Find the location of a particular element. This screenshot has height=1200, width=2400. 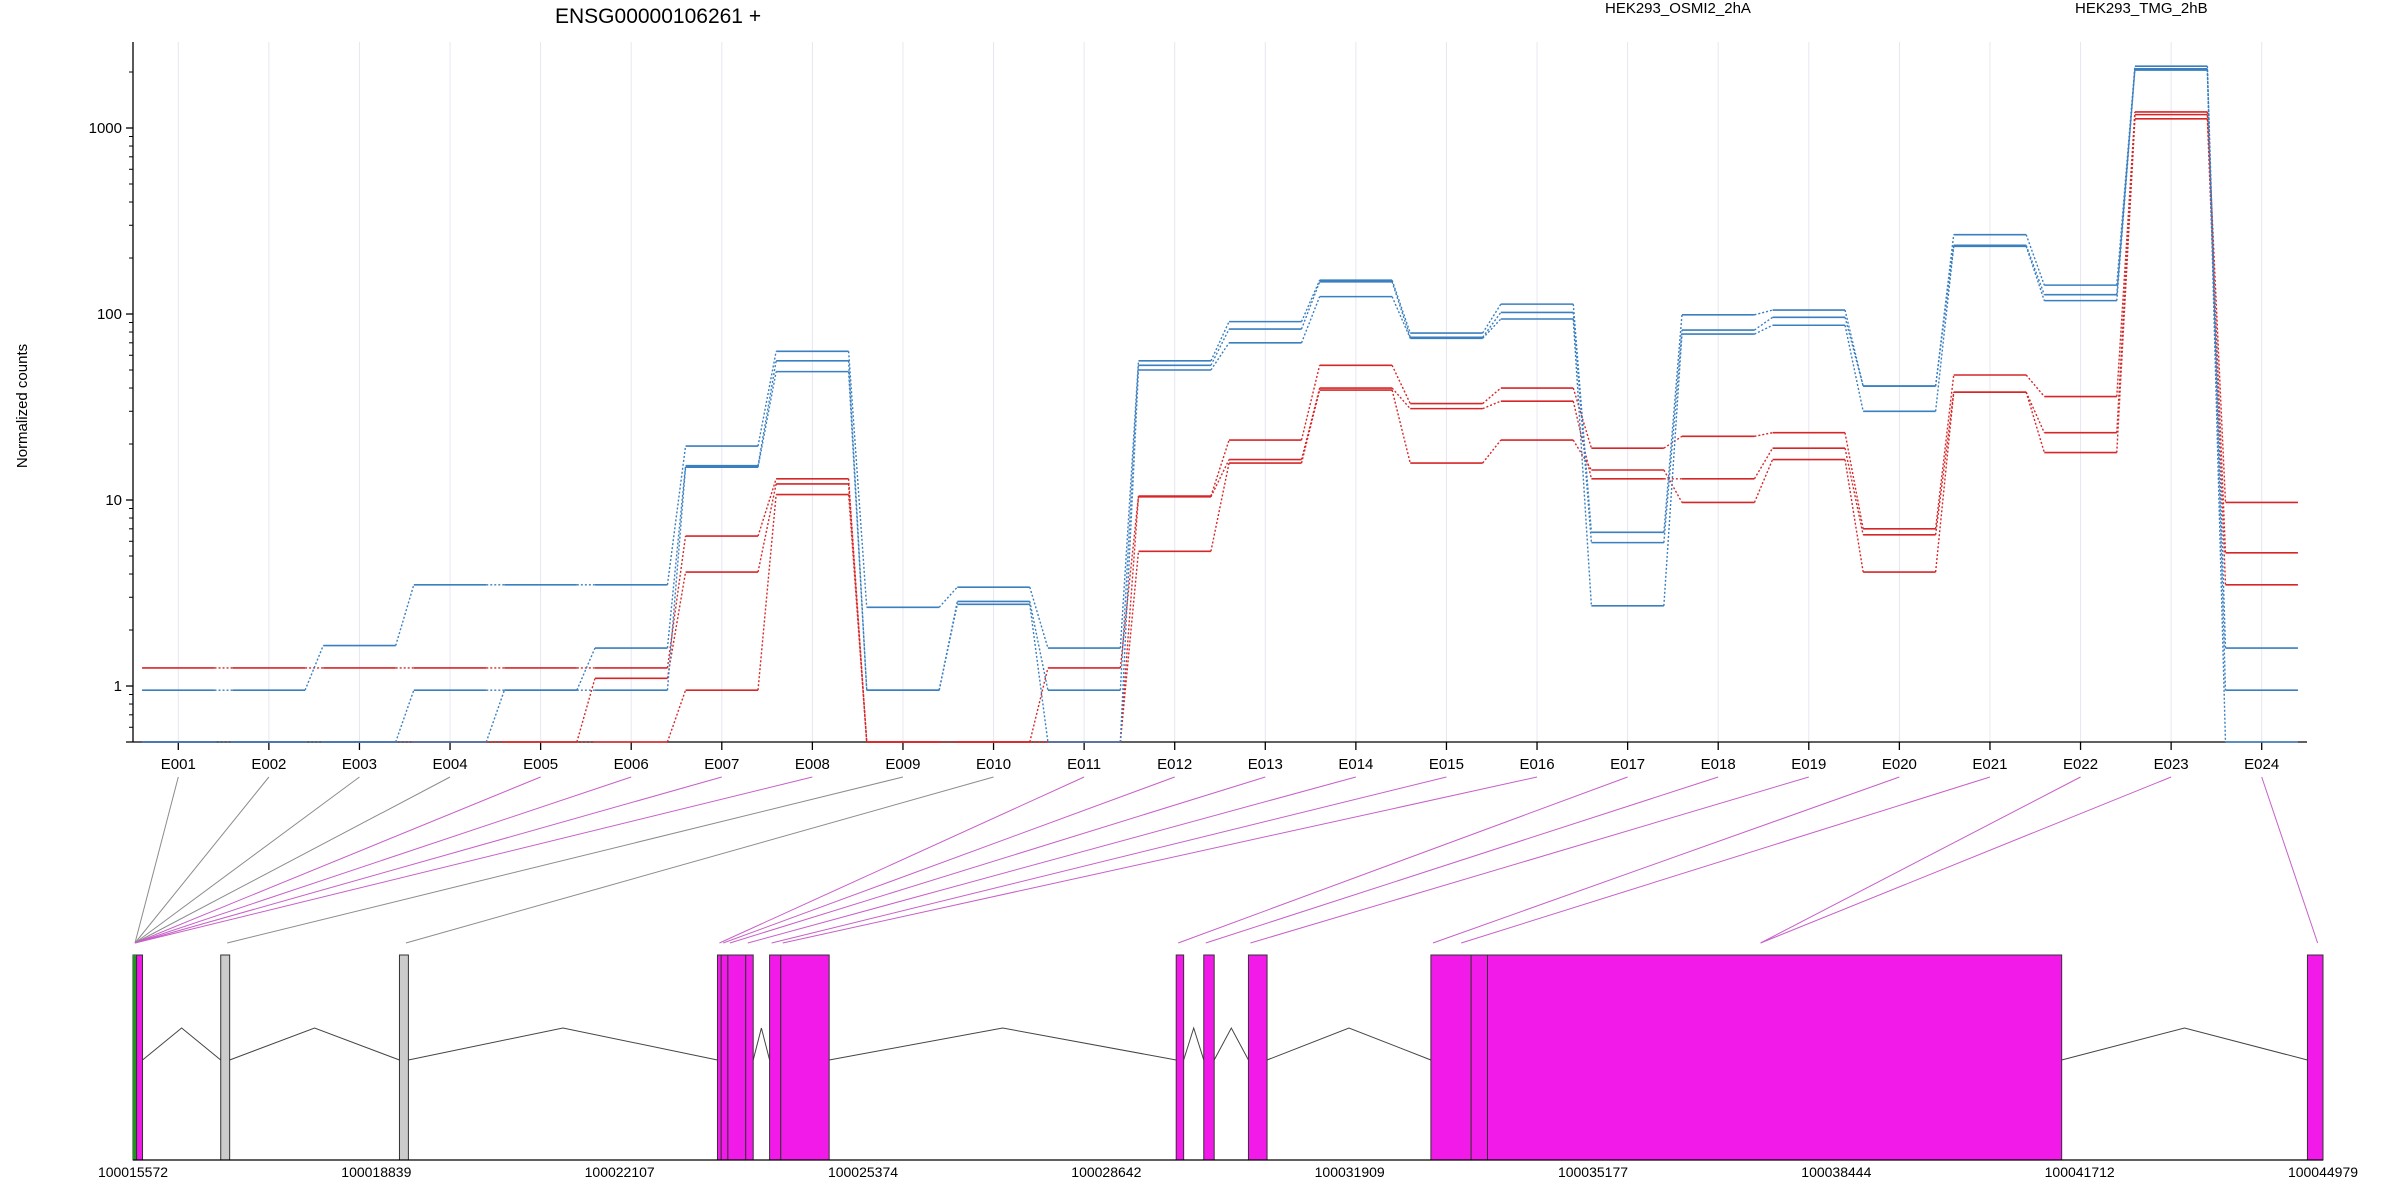

exon-link-e005 is located at coordinates (337, 860).